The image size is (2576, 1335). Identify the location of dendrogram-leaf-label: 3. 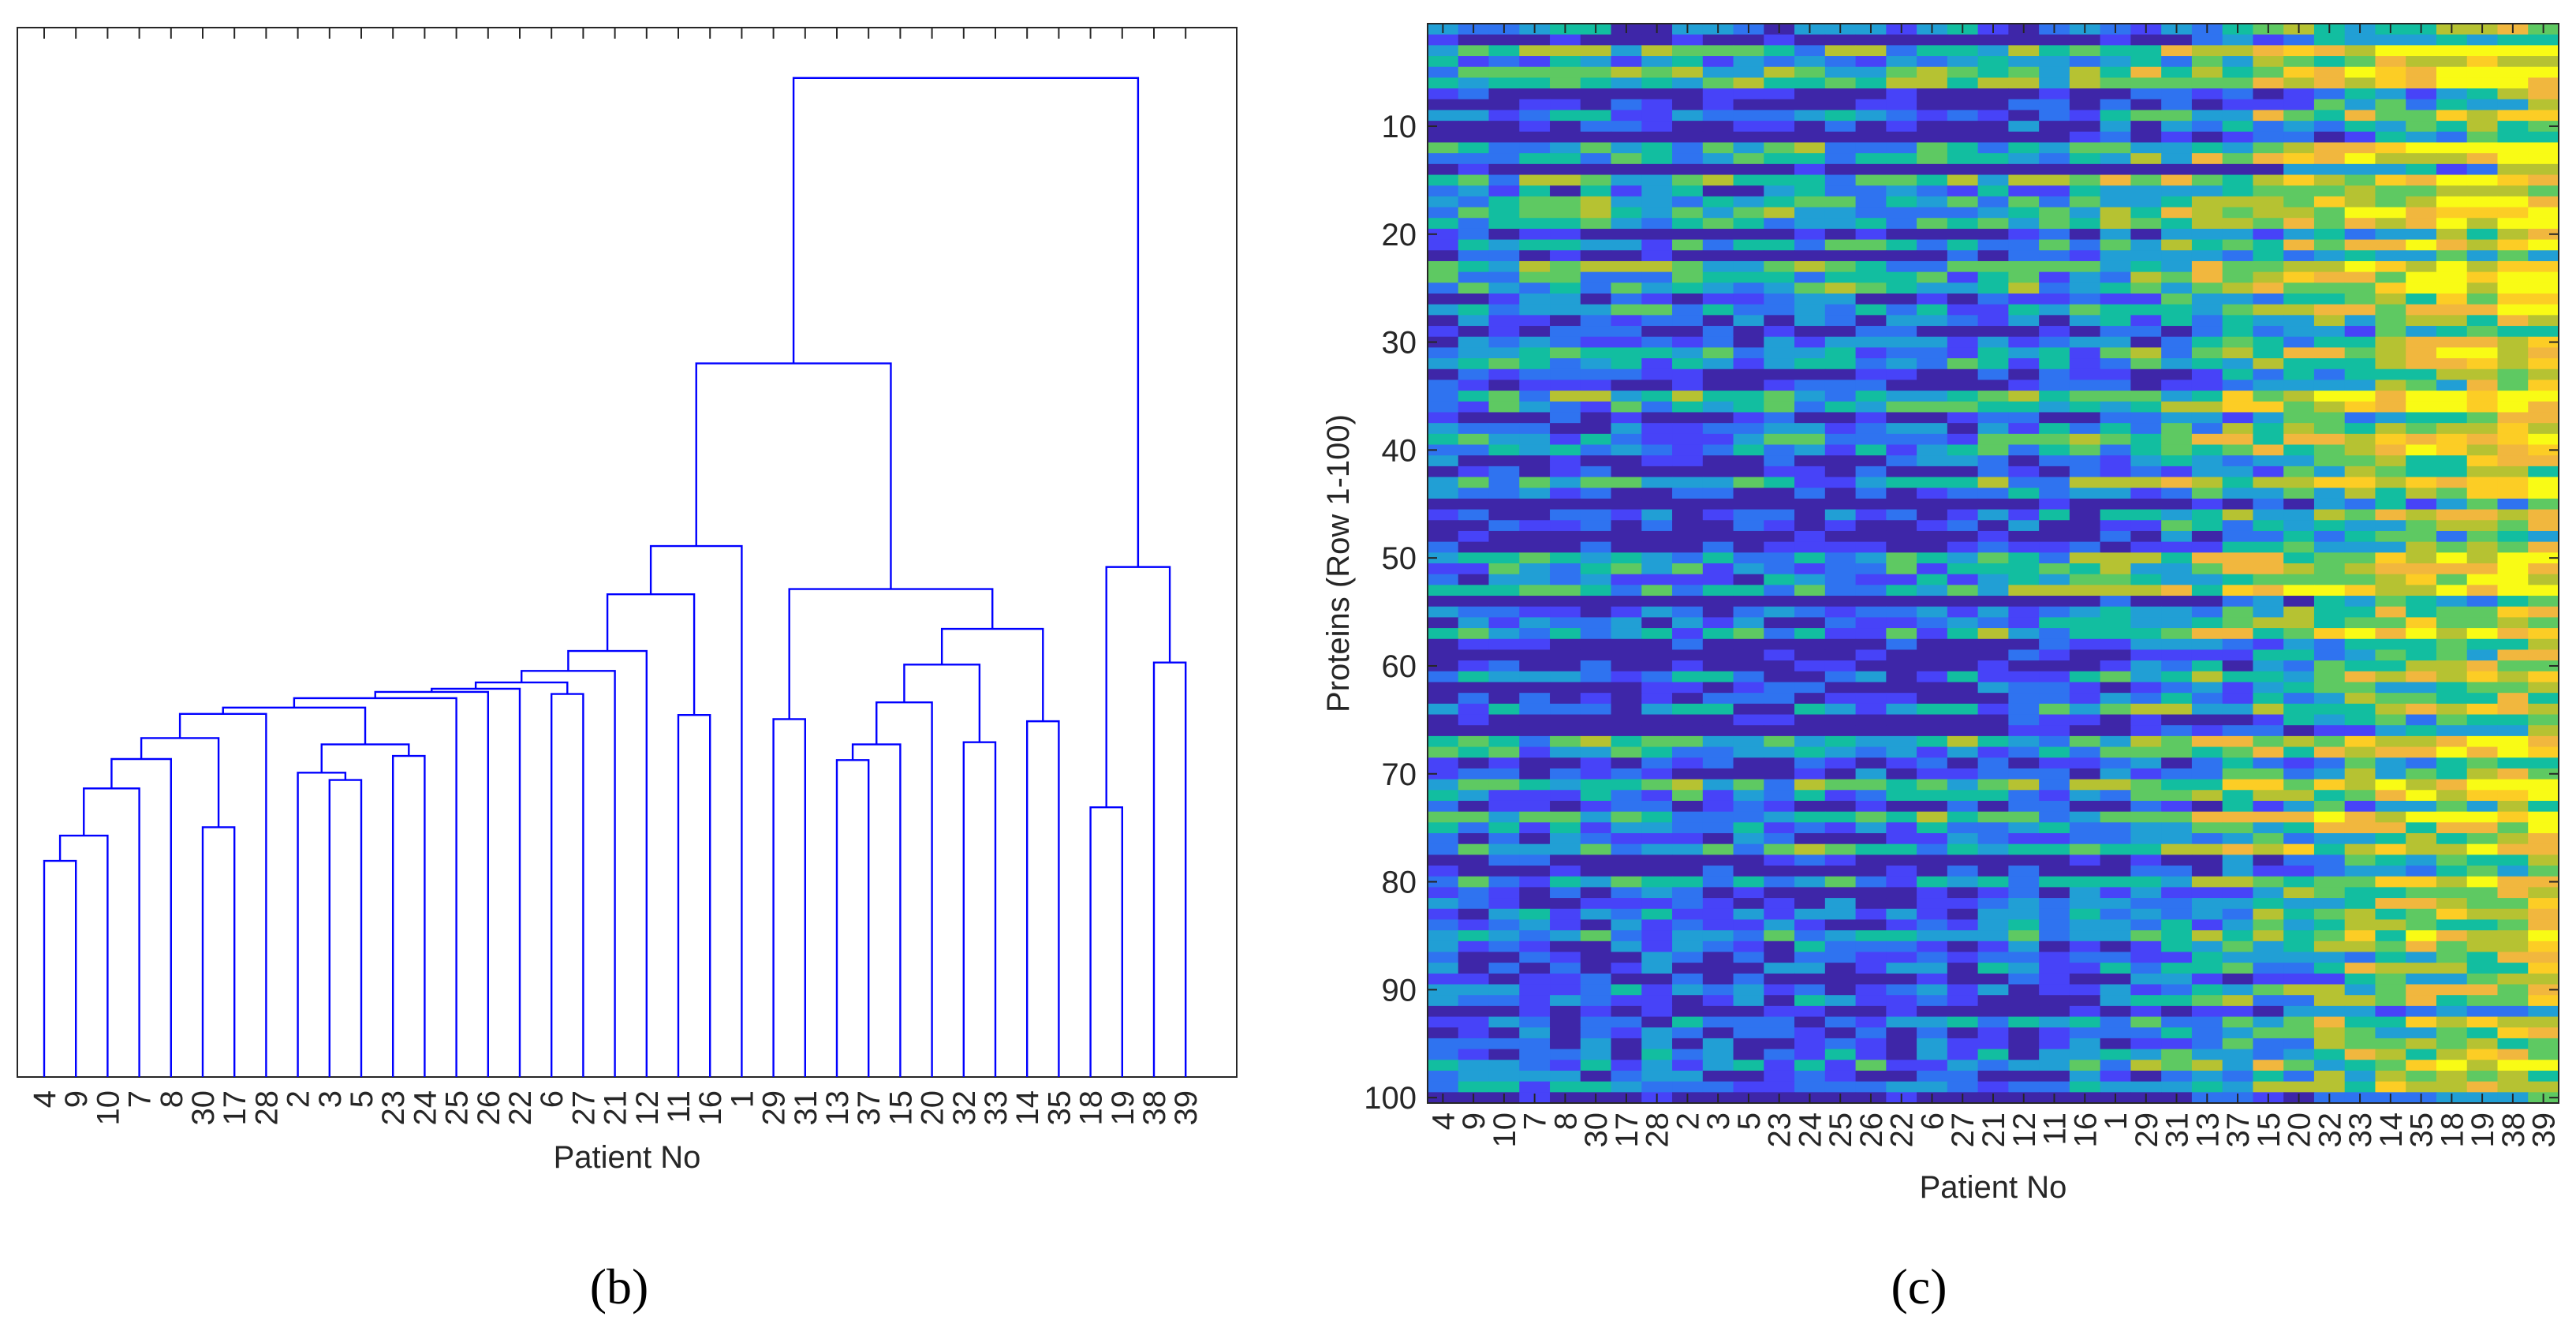
(330, 1099).